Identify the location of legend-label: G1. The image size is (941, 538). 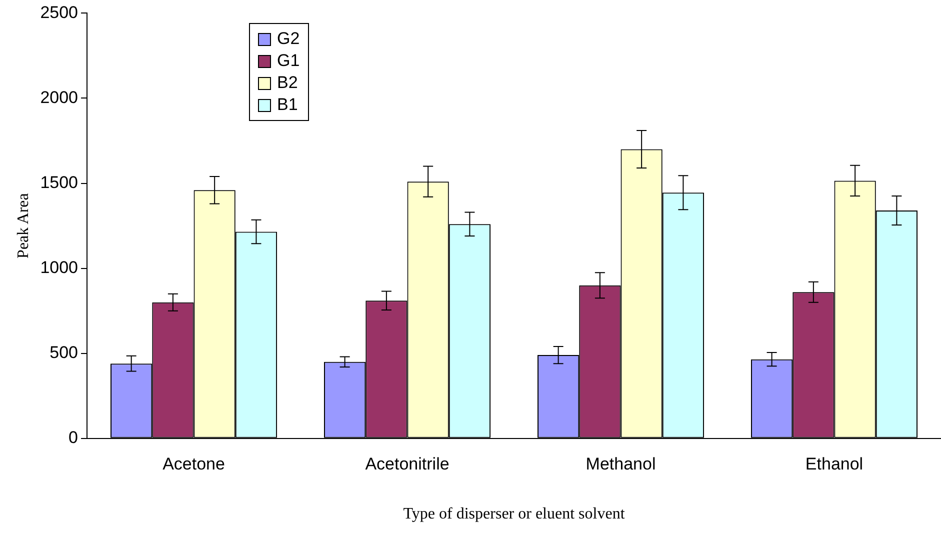
(288, 61).